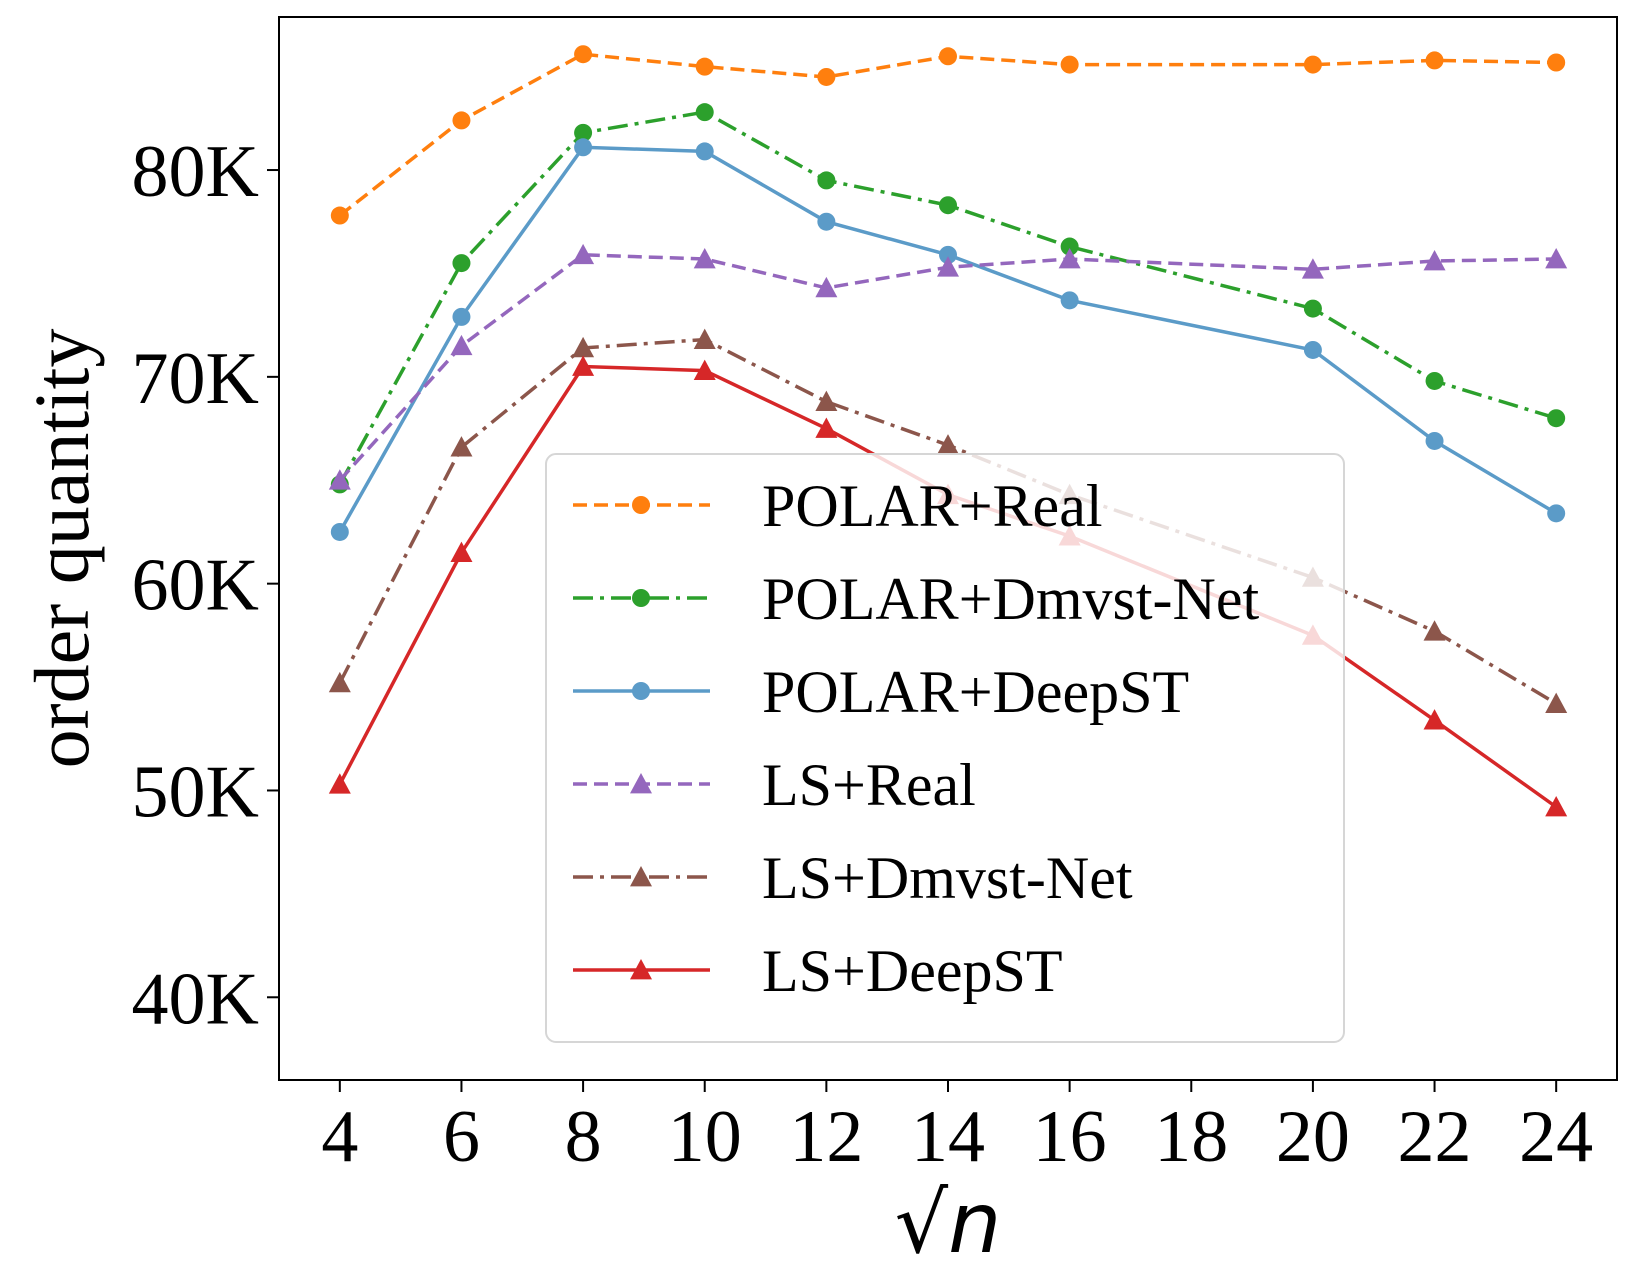  I want to click on series-line-polar-real, so click(947, 134).